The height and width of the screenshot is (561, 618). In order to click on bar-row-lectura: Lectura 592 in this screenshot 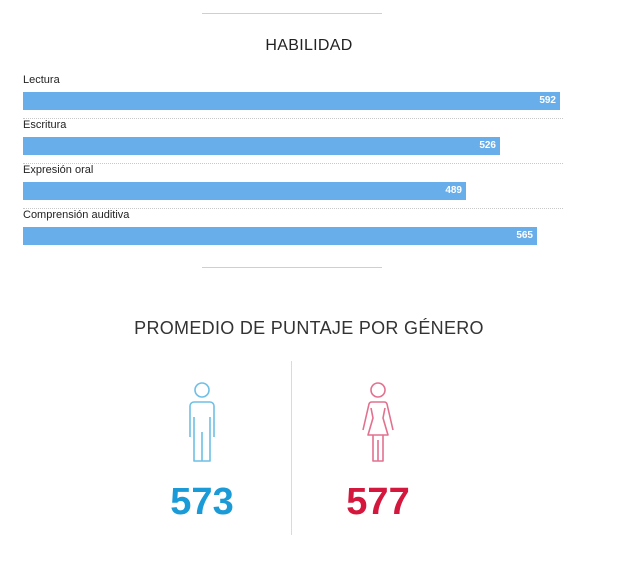, I will do `click(293, 96)`.